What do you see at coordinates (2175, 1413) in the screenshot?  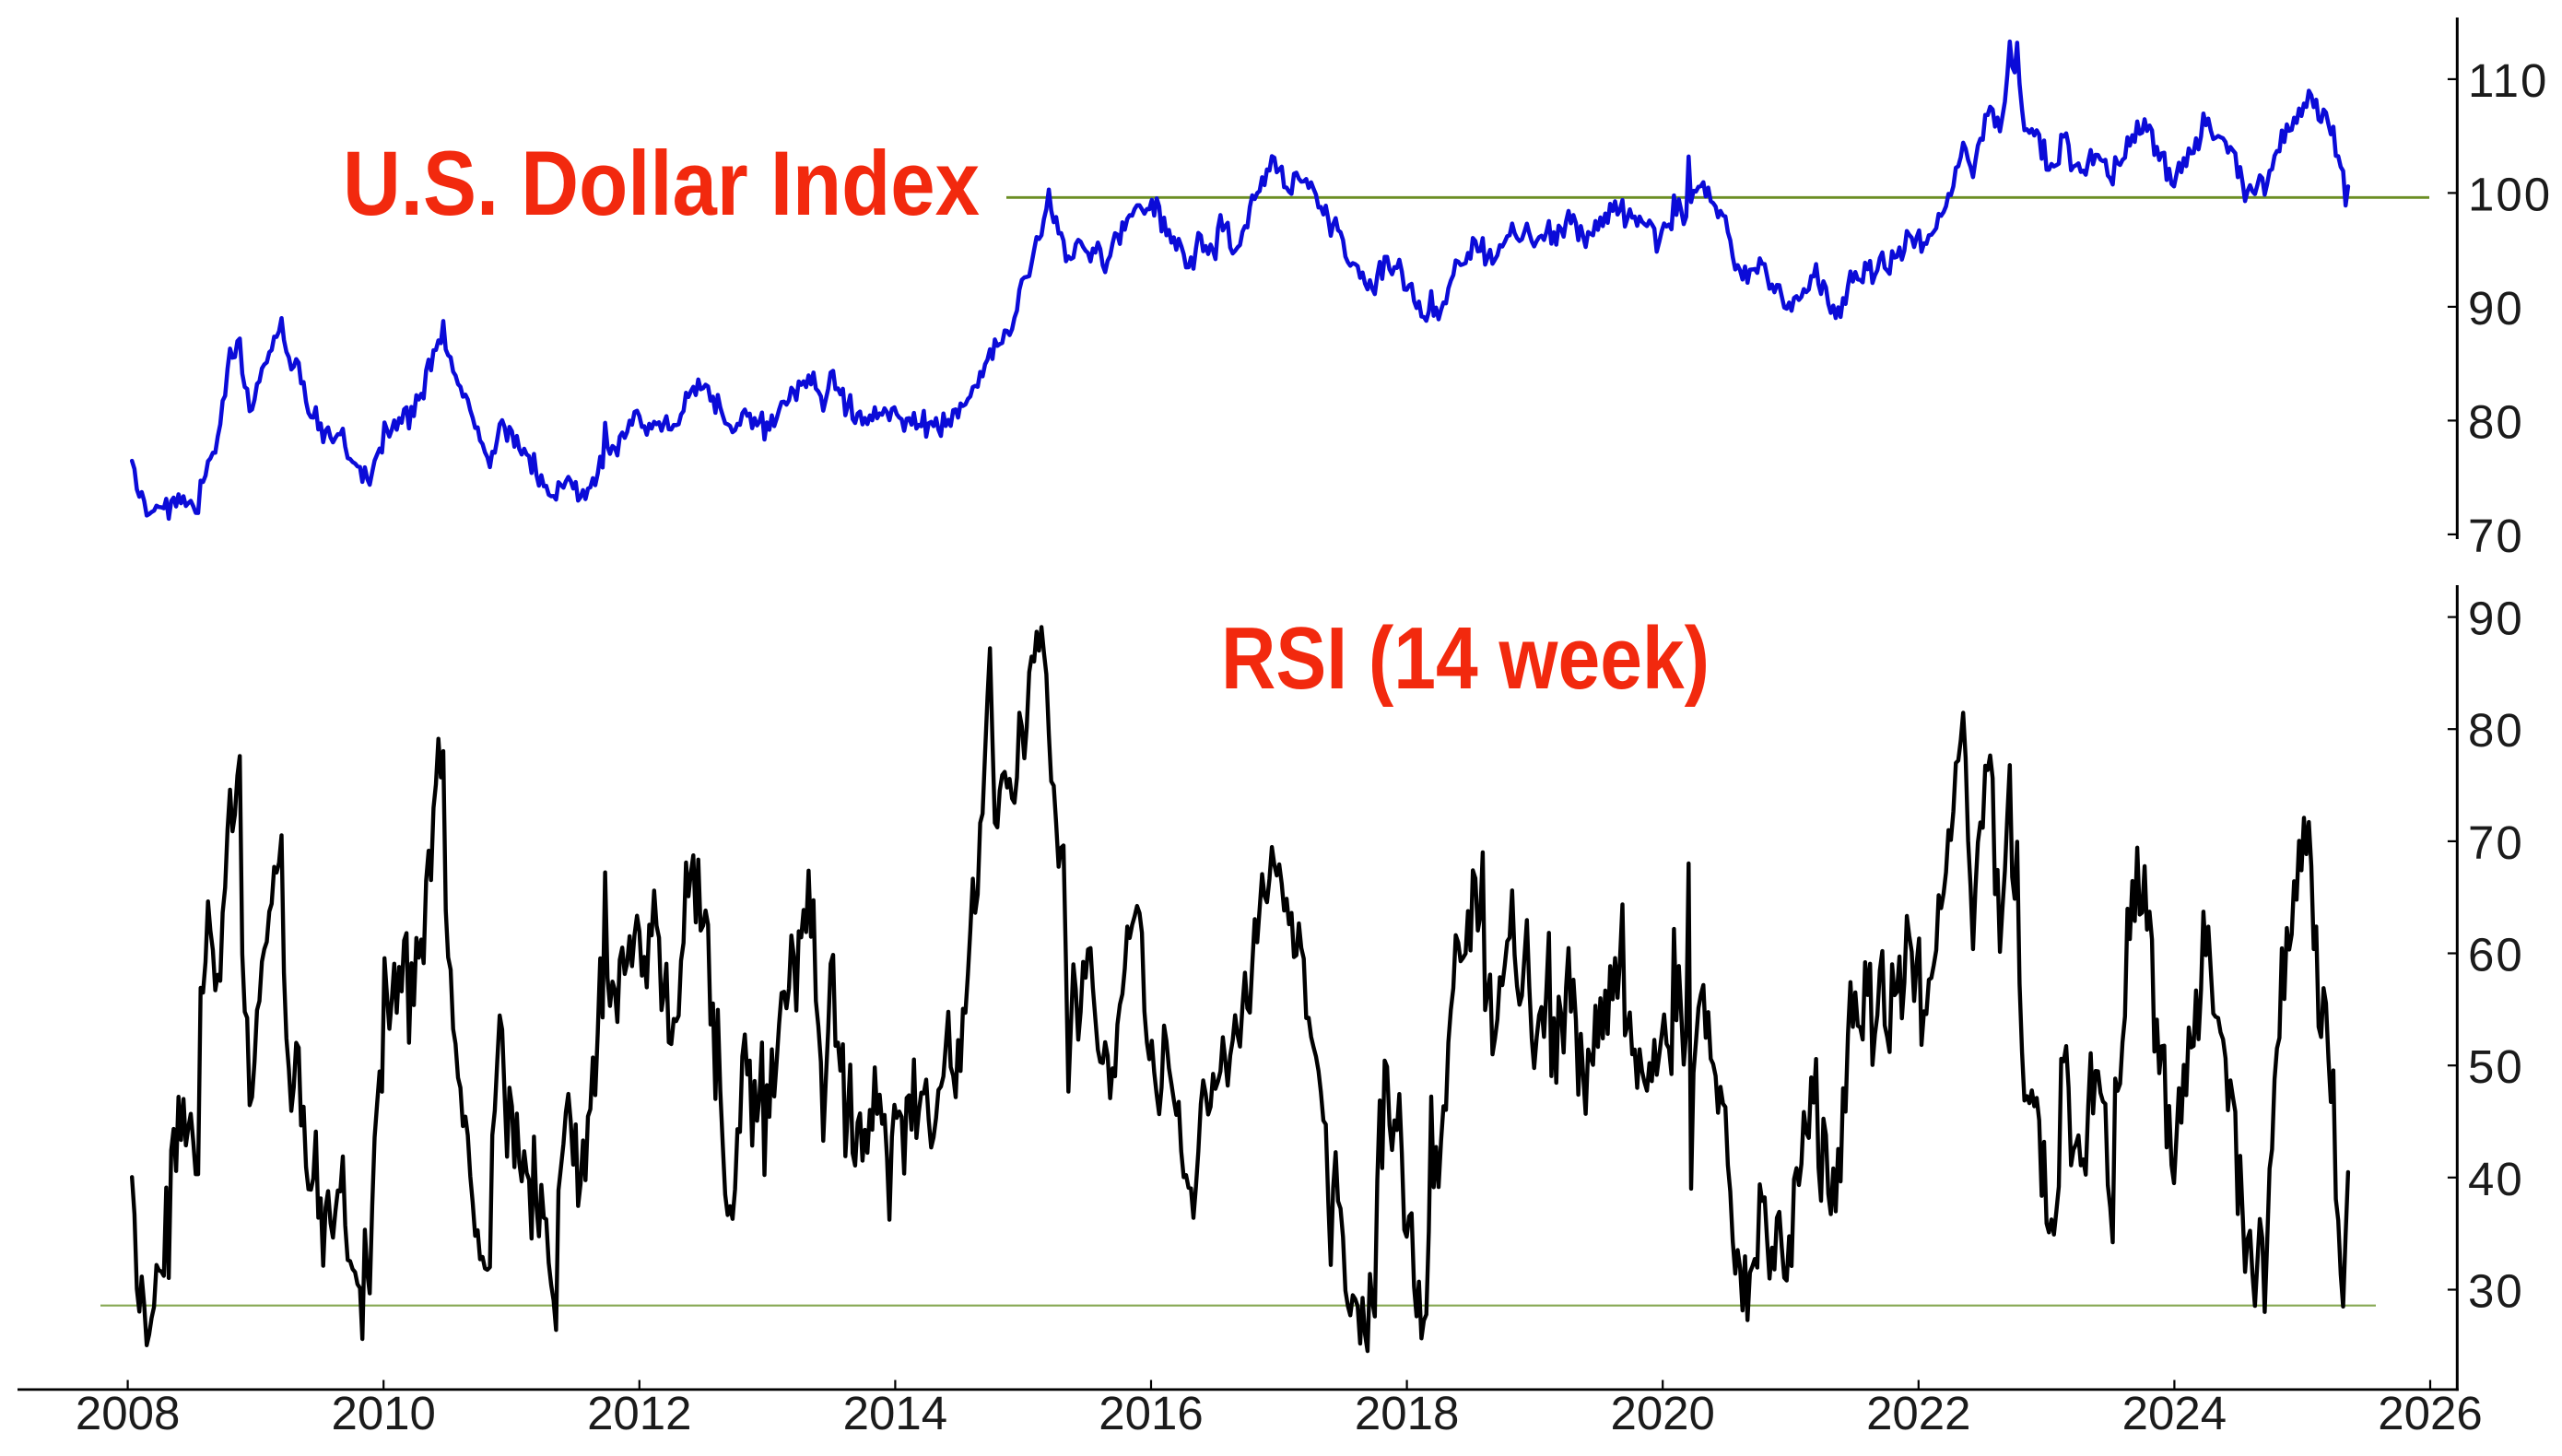 I see `svg-text: 2024` at bounding box center [2175, 1413].